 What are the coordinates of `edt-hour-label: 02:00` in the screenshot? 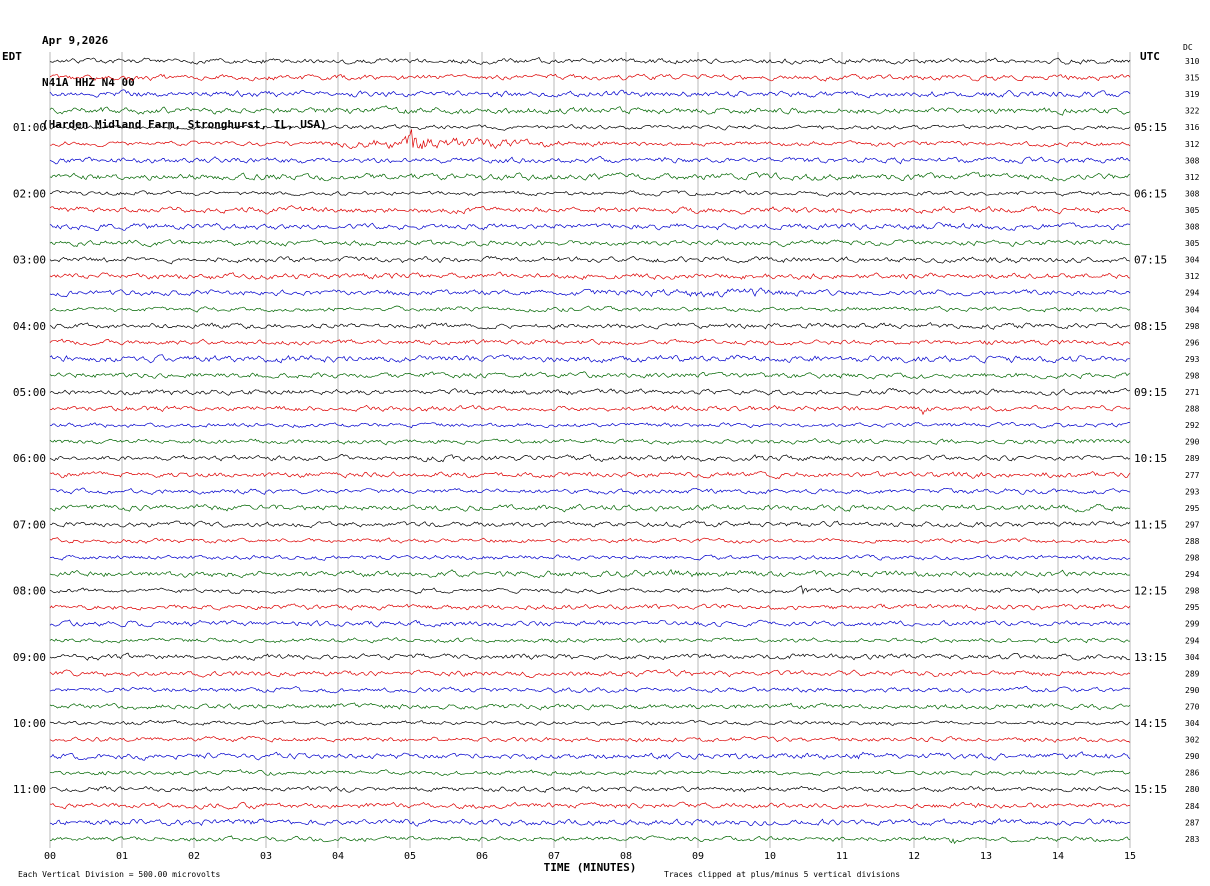 It's located at (29, 193).